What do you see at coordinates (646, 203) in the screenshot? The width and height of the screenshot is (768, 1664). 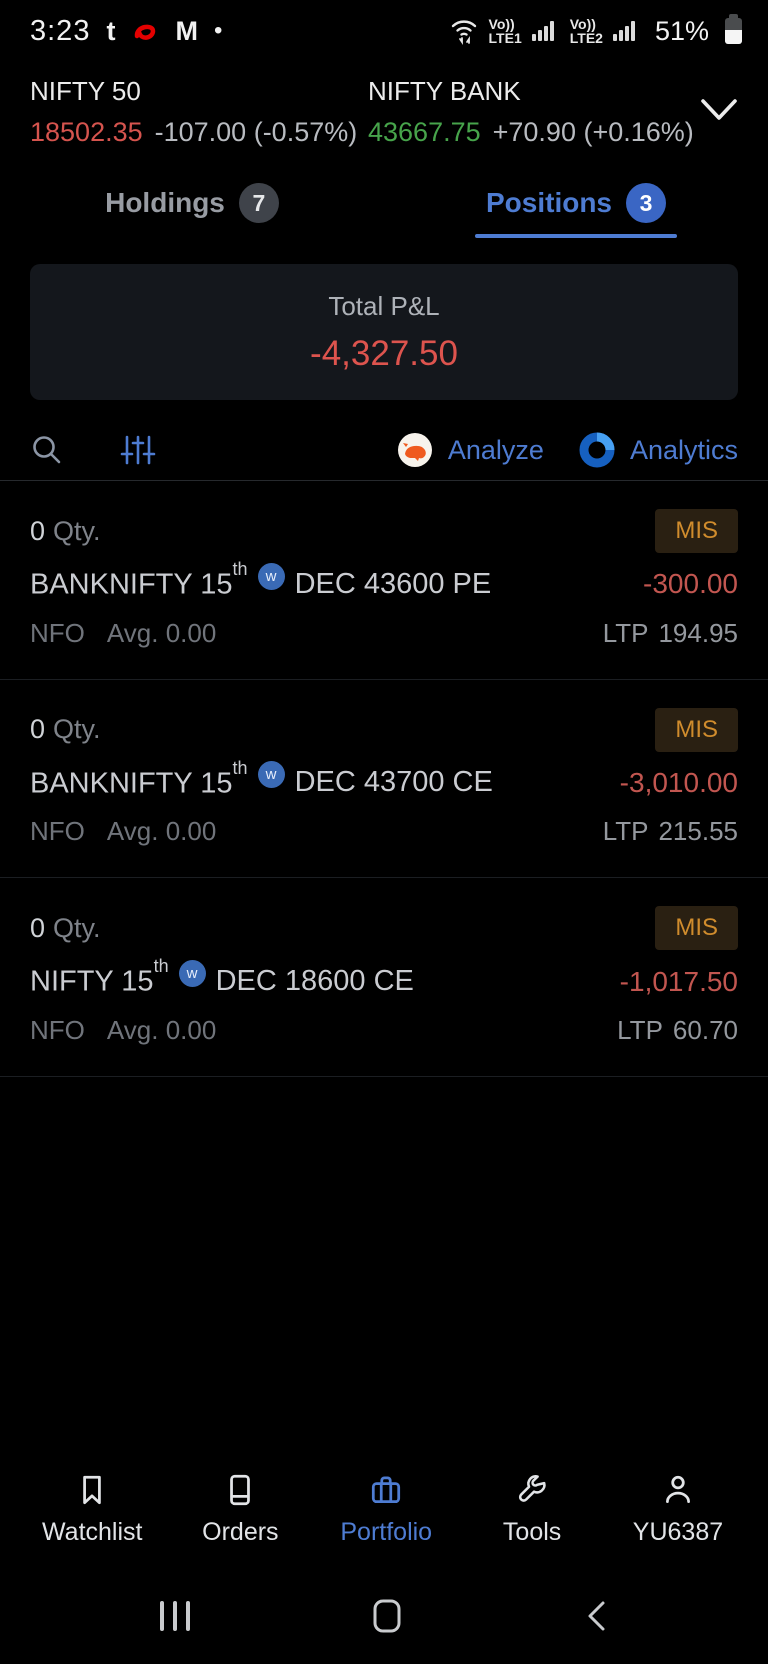 I see `positions-count-badge: 3` at bounding box center [646, 203].